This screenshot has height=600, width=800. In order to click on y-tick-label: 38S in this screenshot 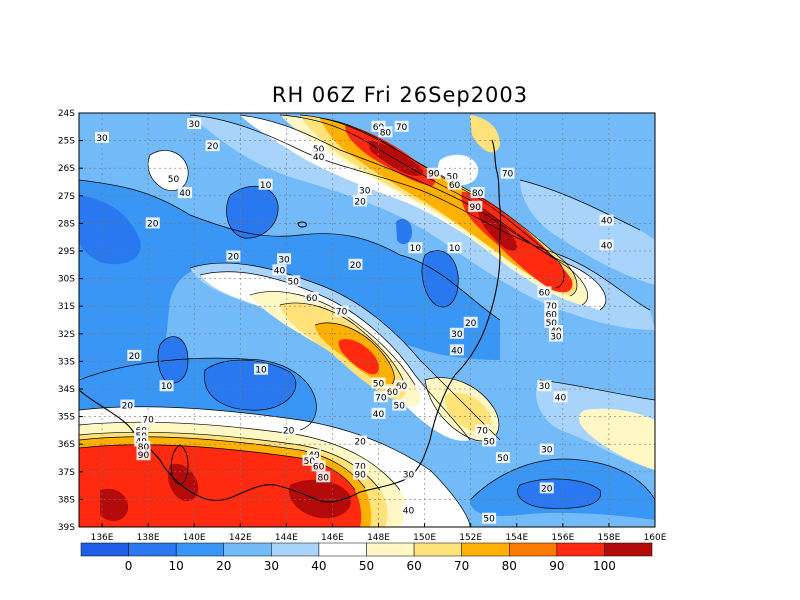, I will do `click(66, 500)`.